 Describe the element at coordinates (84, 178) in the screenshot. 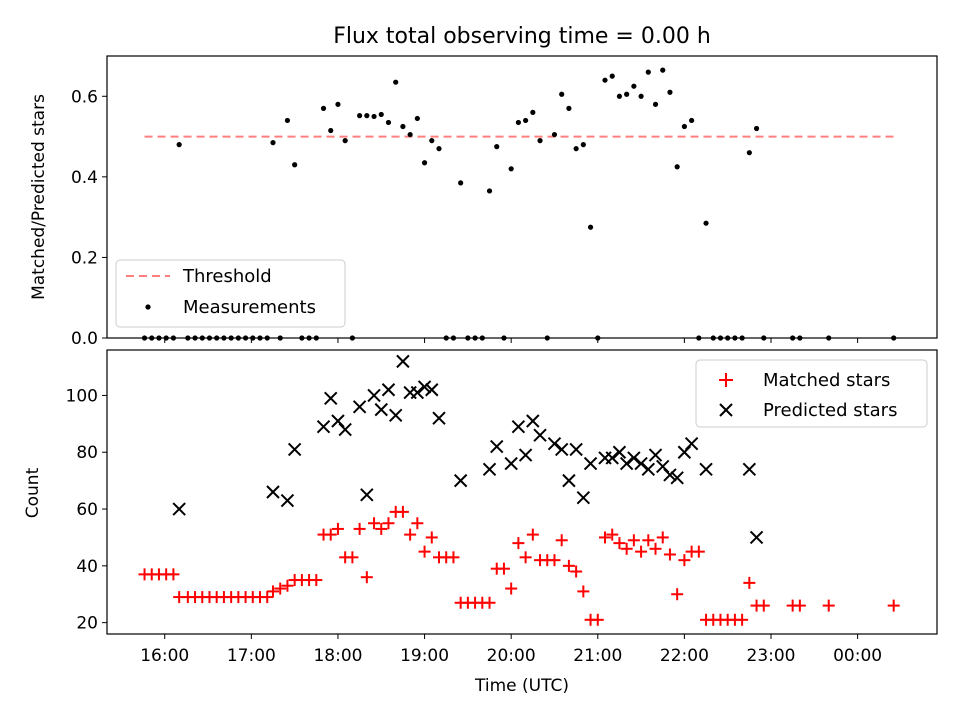

I see `y-tick-label: 0.4` at that location.